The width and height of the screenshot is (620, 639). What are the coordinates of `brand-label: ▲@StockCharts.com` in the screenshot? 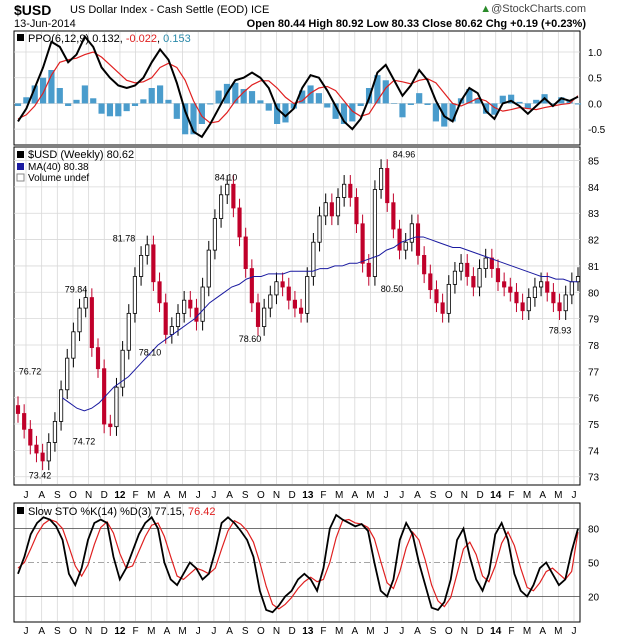 It's located at (533, 9).